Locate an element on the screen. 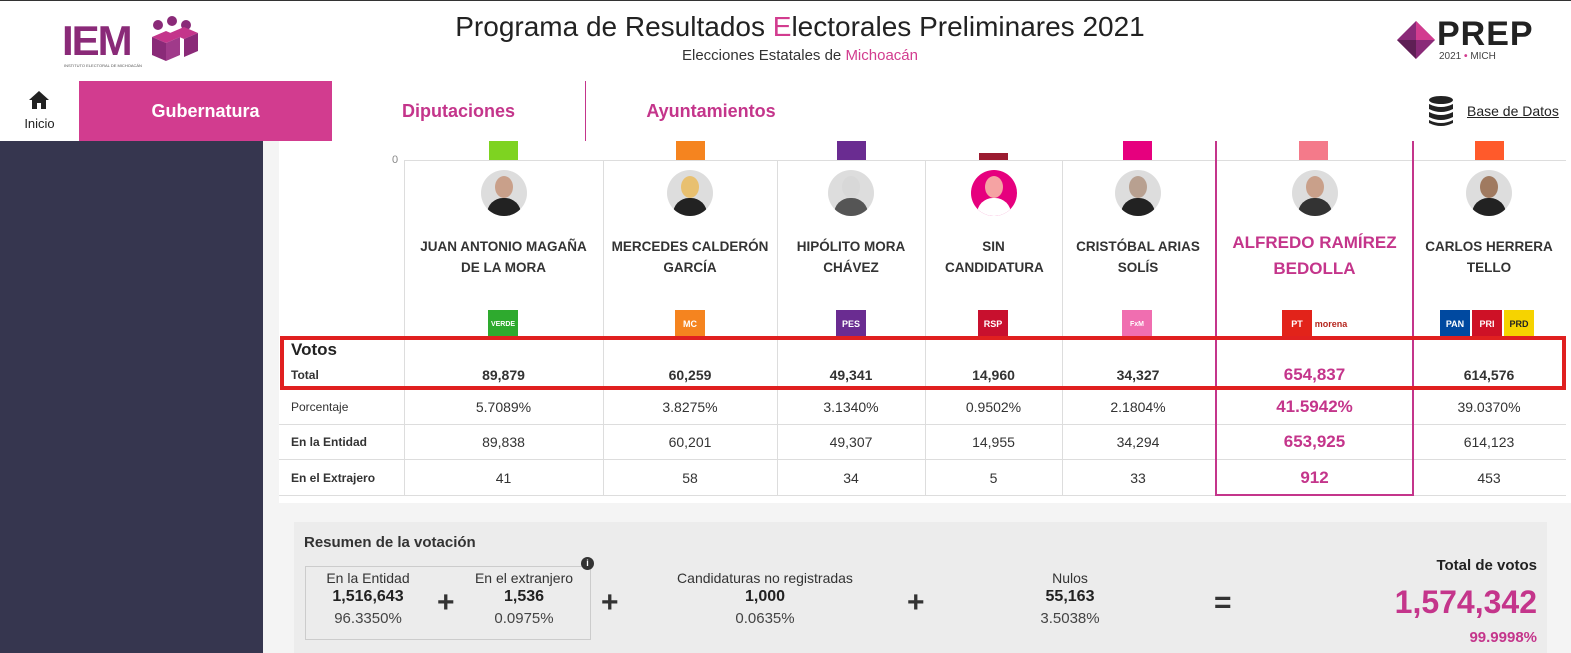  sidebar is located at coordinates (131, 397).